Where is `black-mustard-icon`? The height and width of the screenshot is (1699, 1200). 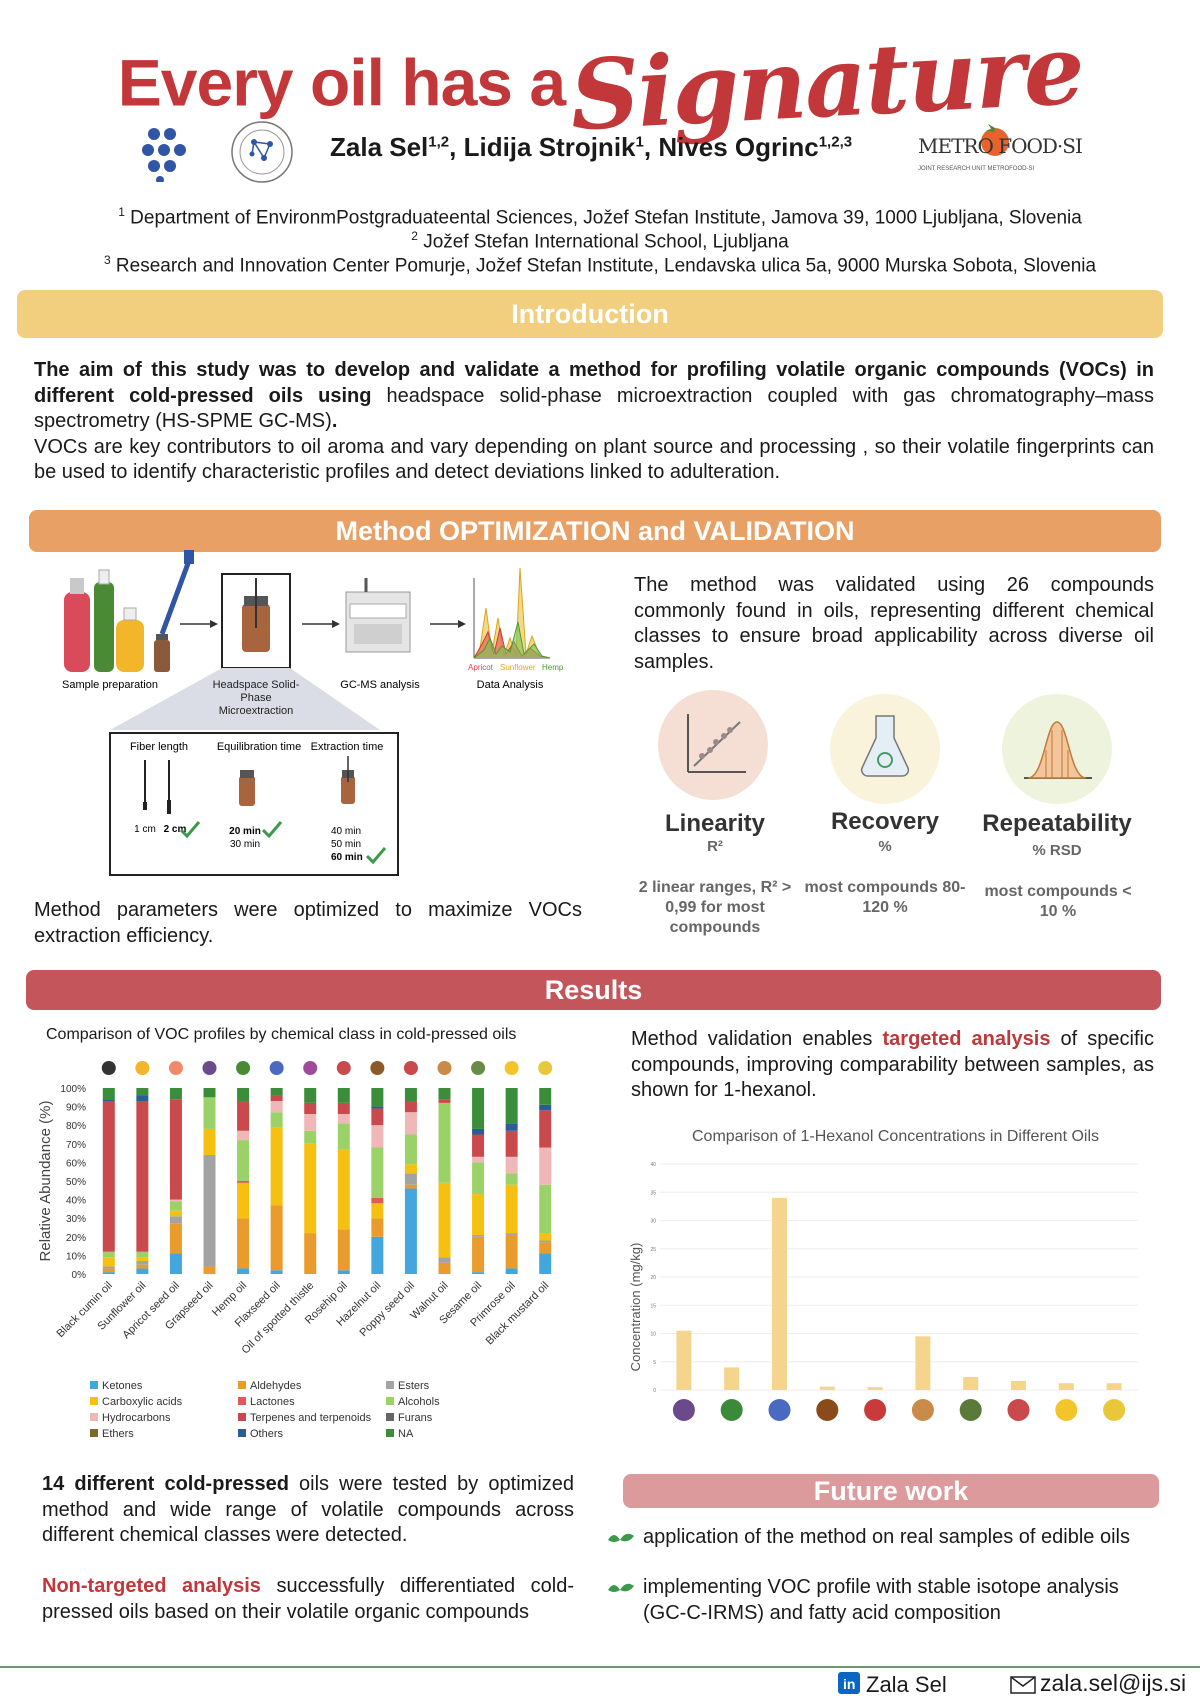 black-mustard-icon is located at coordinates (1114, 1410).